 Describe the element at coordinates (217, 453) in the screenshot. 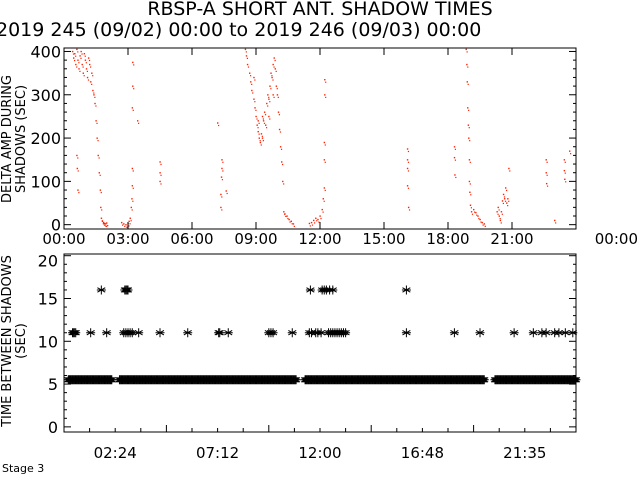

I see `x-tick-label: 07:12` at that location.